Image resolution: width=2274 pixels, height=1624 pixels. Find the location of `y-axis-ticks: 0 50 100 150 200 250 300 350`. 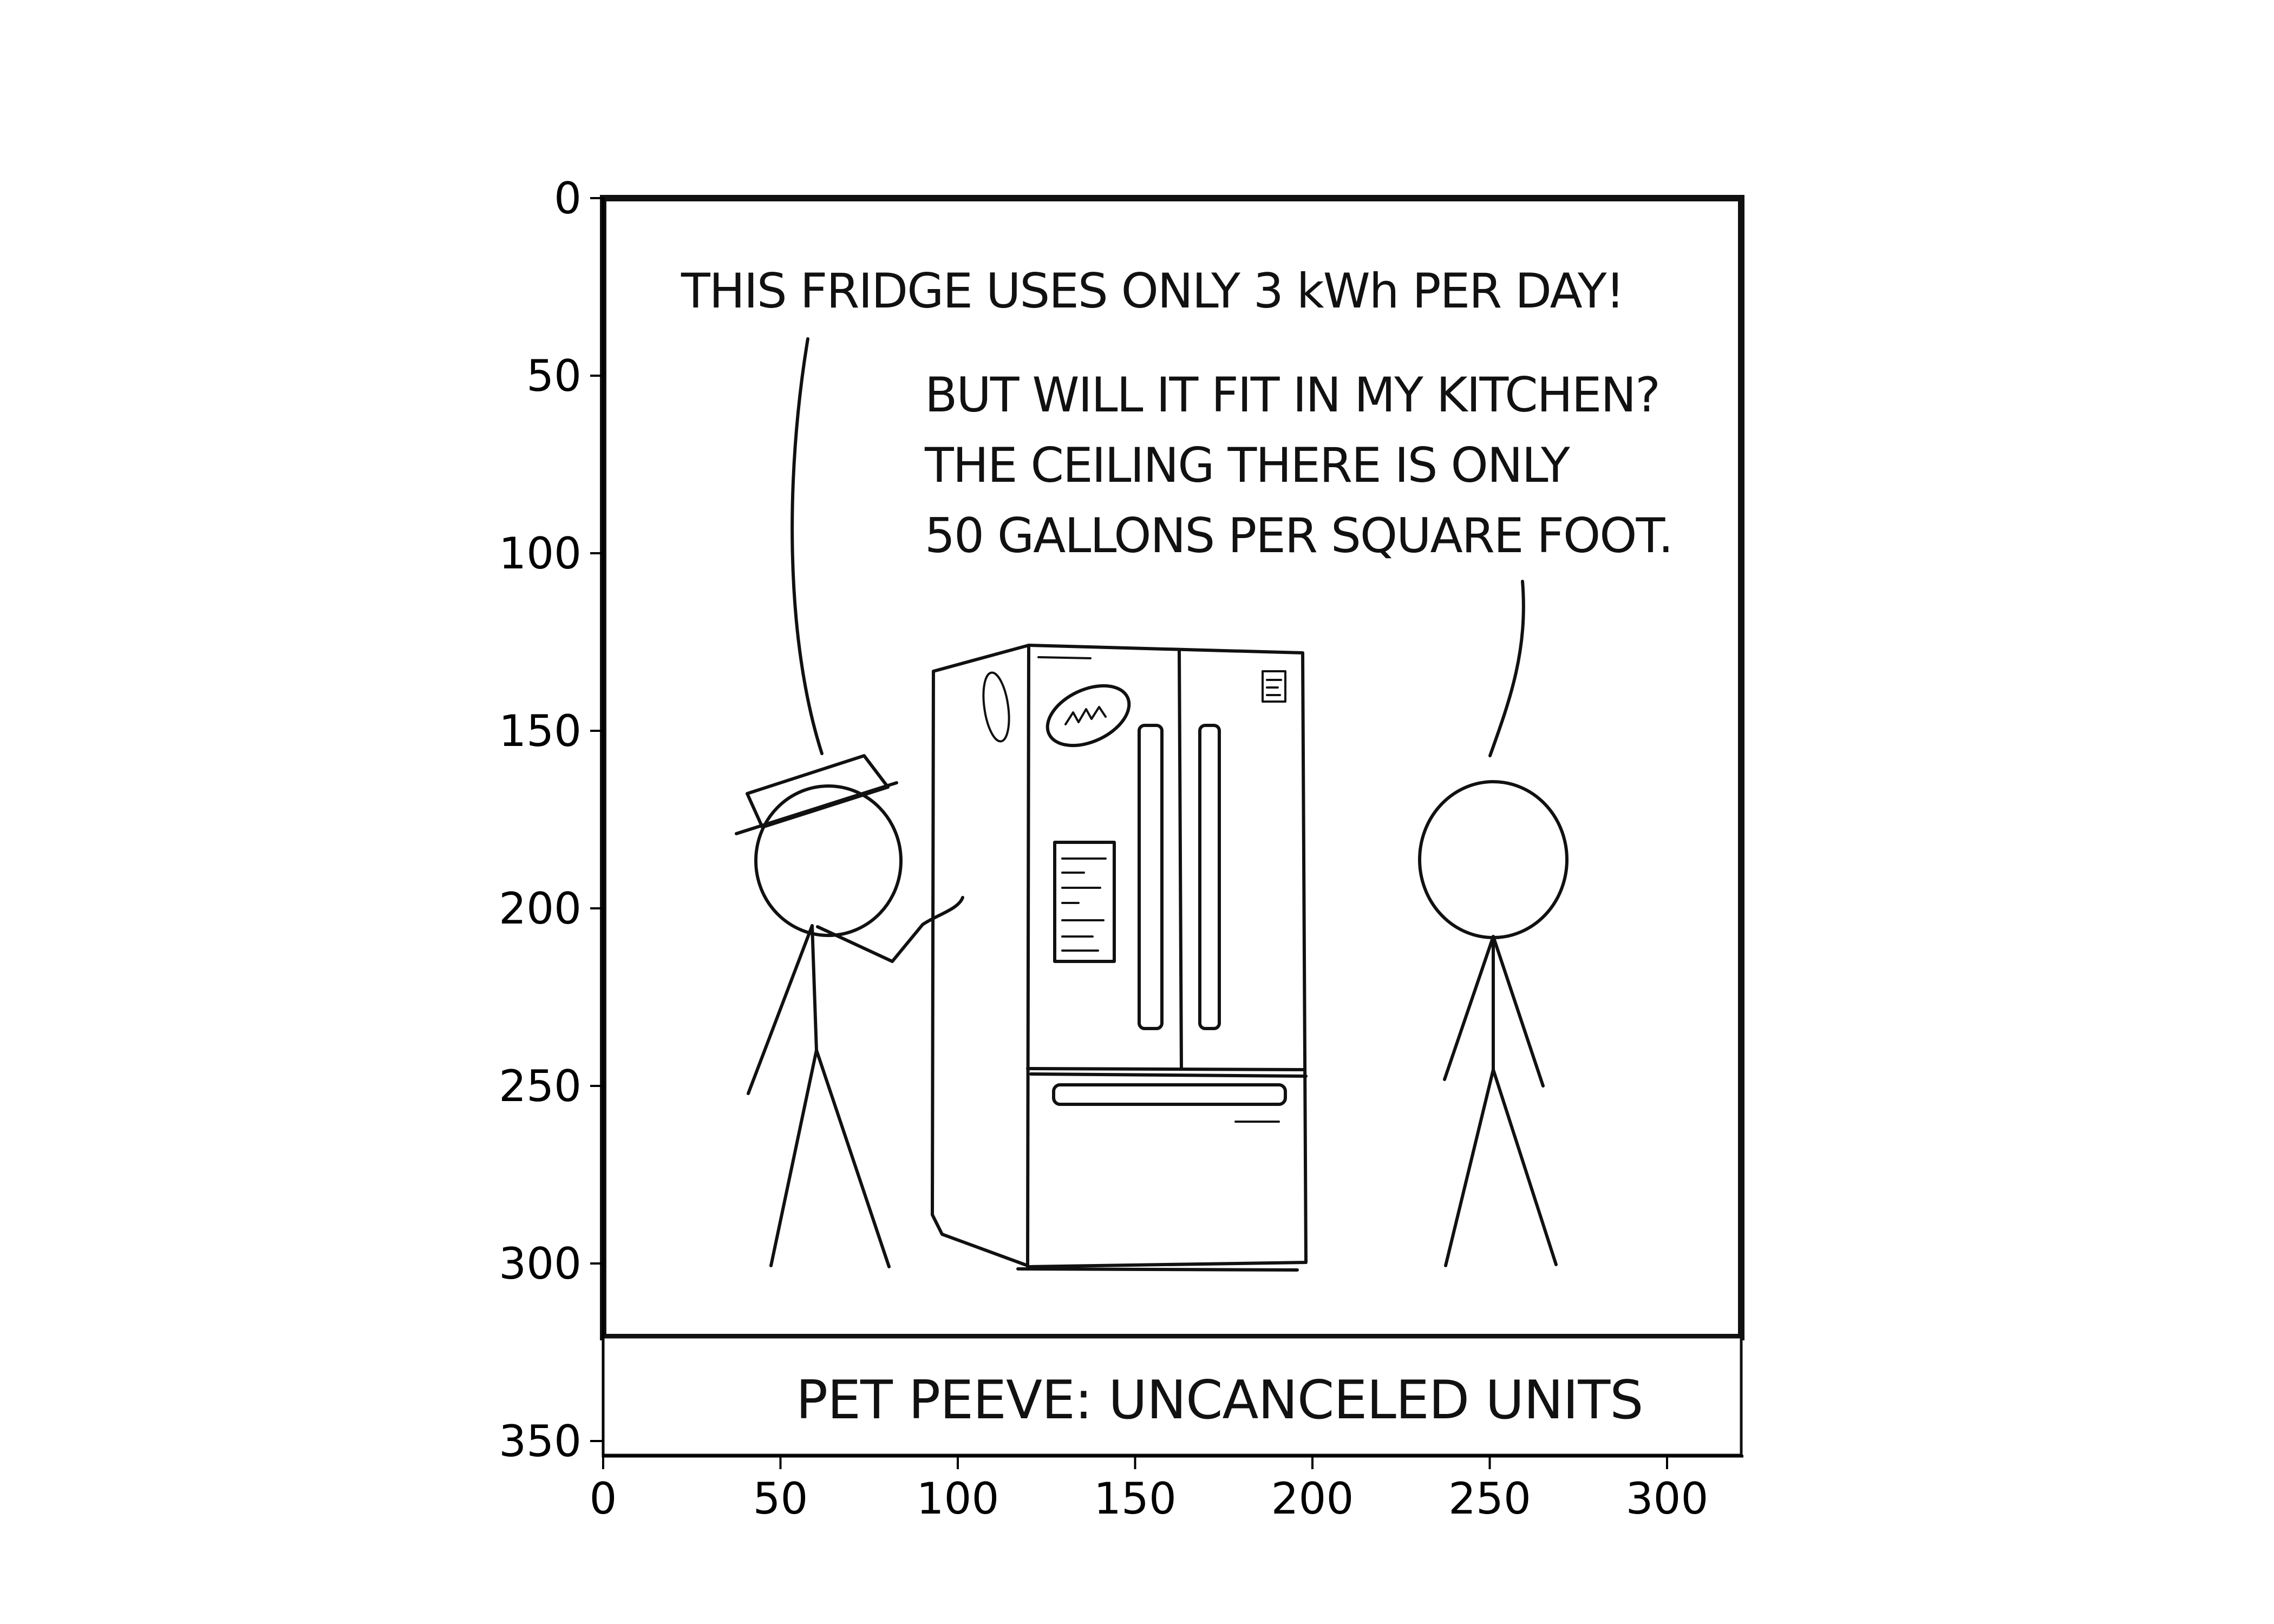

y-axis-ticks: 0 50 100 150 200 250 300 350 is located at coordinates (551, 819).